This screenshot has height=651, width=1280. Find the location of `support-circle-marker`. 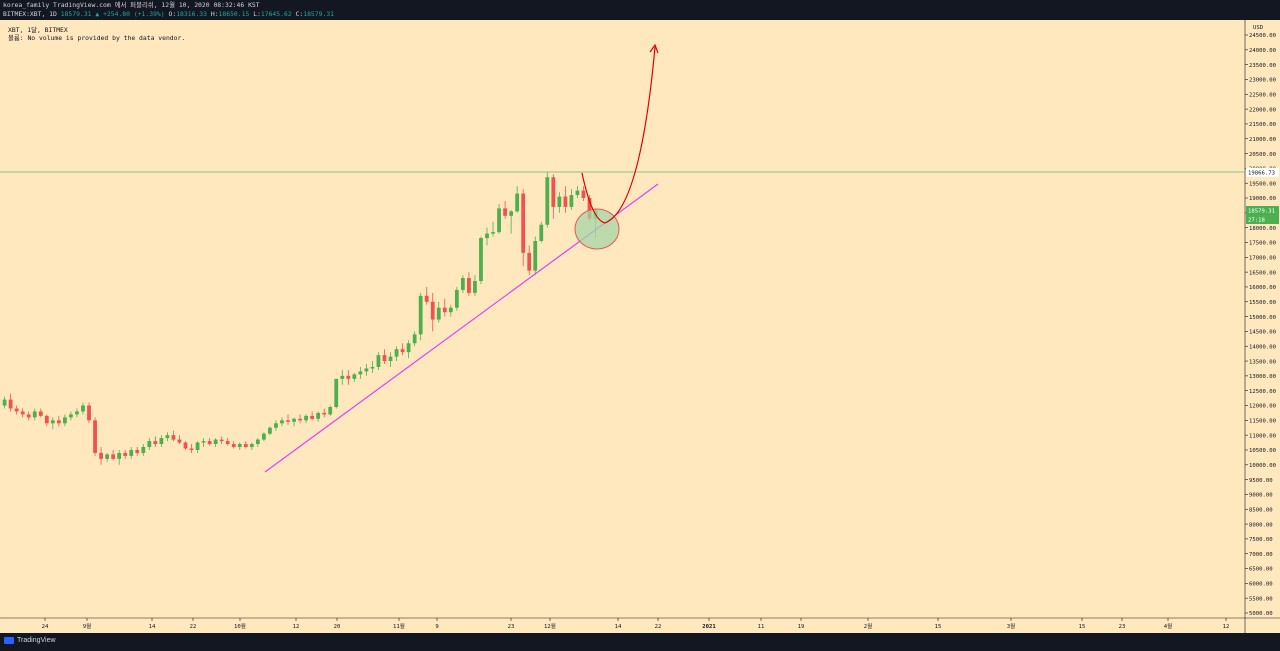

support-circle-marker is located at coordinates (597, 229).